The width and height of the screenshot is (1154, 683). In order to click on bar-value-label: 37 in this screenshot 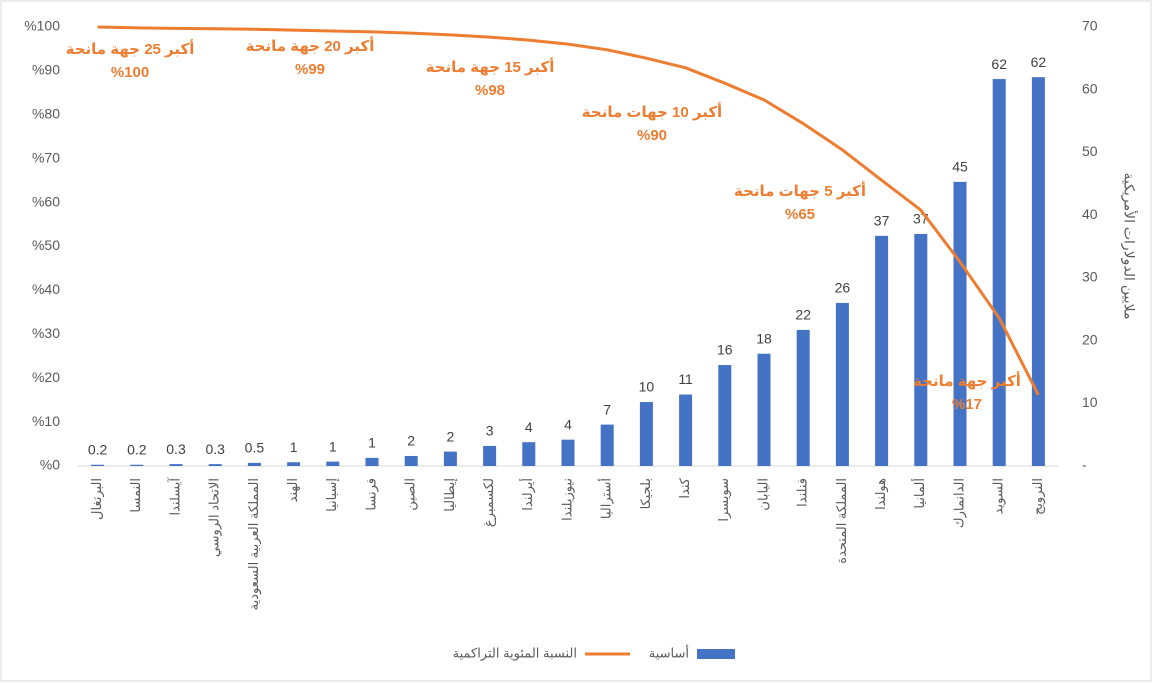, I will do `click(882, 221)`.